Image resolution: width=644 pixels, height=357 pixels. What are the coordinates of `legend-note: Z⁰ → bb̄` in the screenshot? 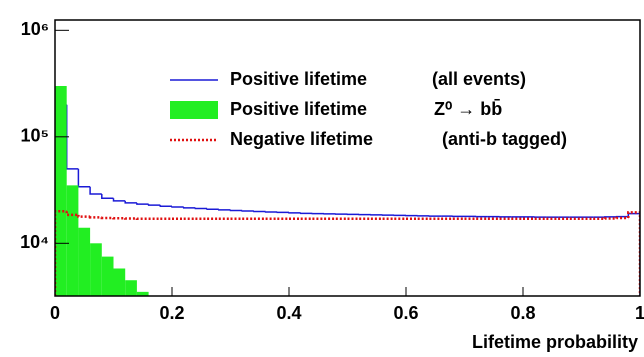 It's located at (468, 109).